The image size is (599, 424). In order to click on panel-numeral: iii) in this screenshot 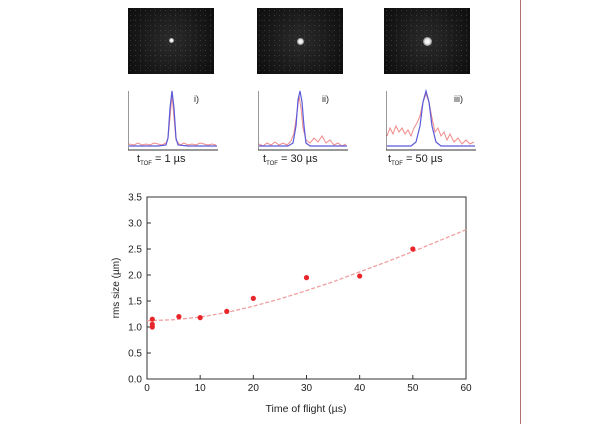, I will do `click(458, 99)`.